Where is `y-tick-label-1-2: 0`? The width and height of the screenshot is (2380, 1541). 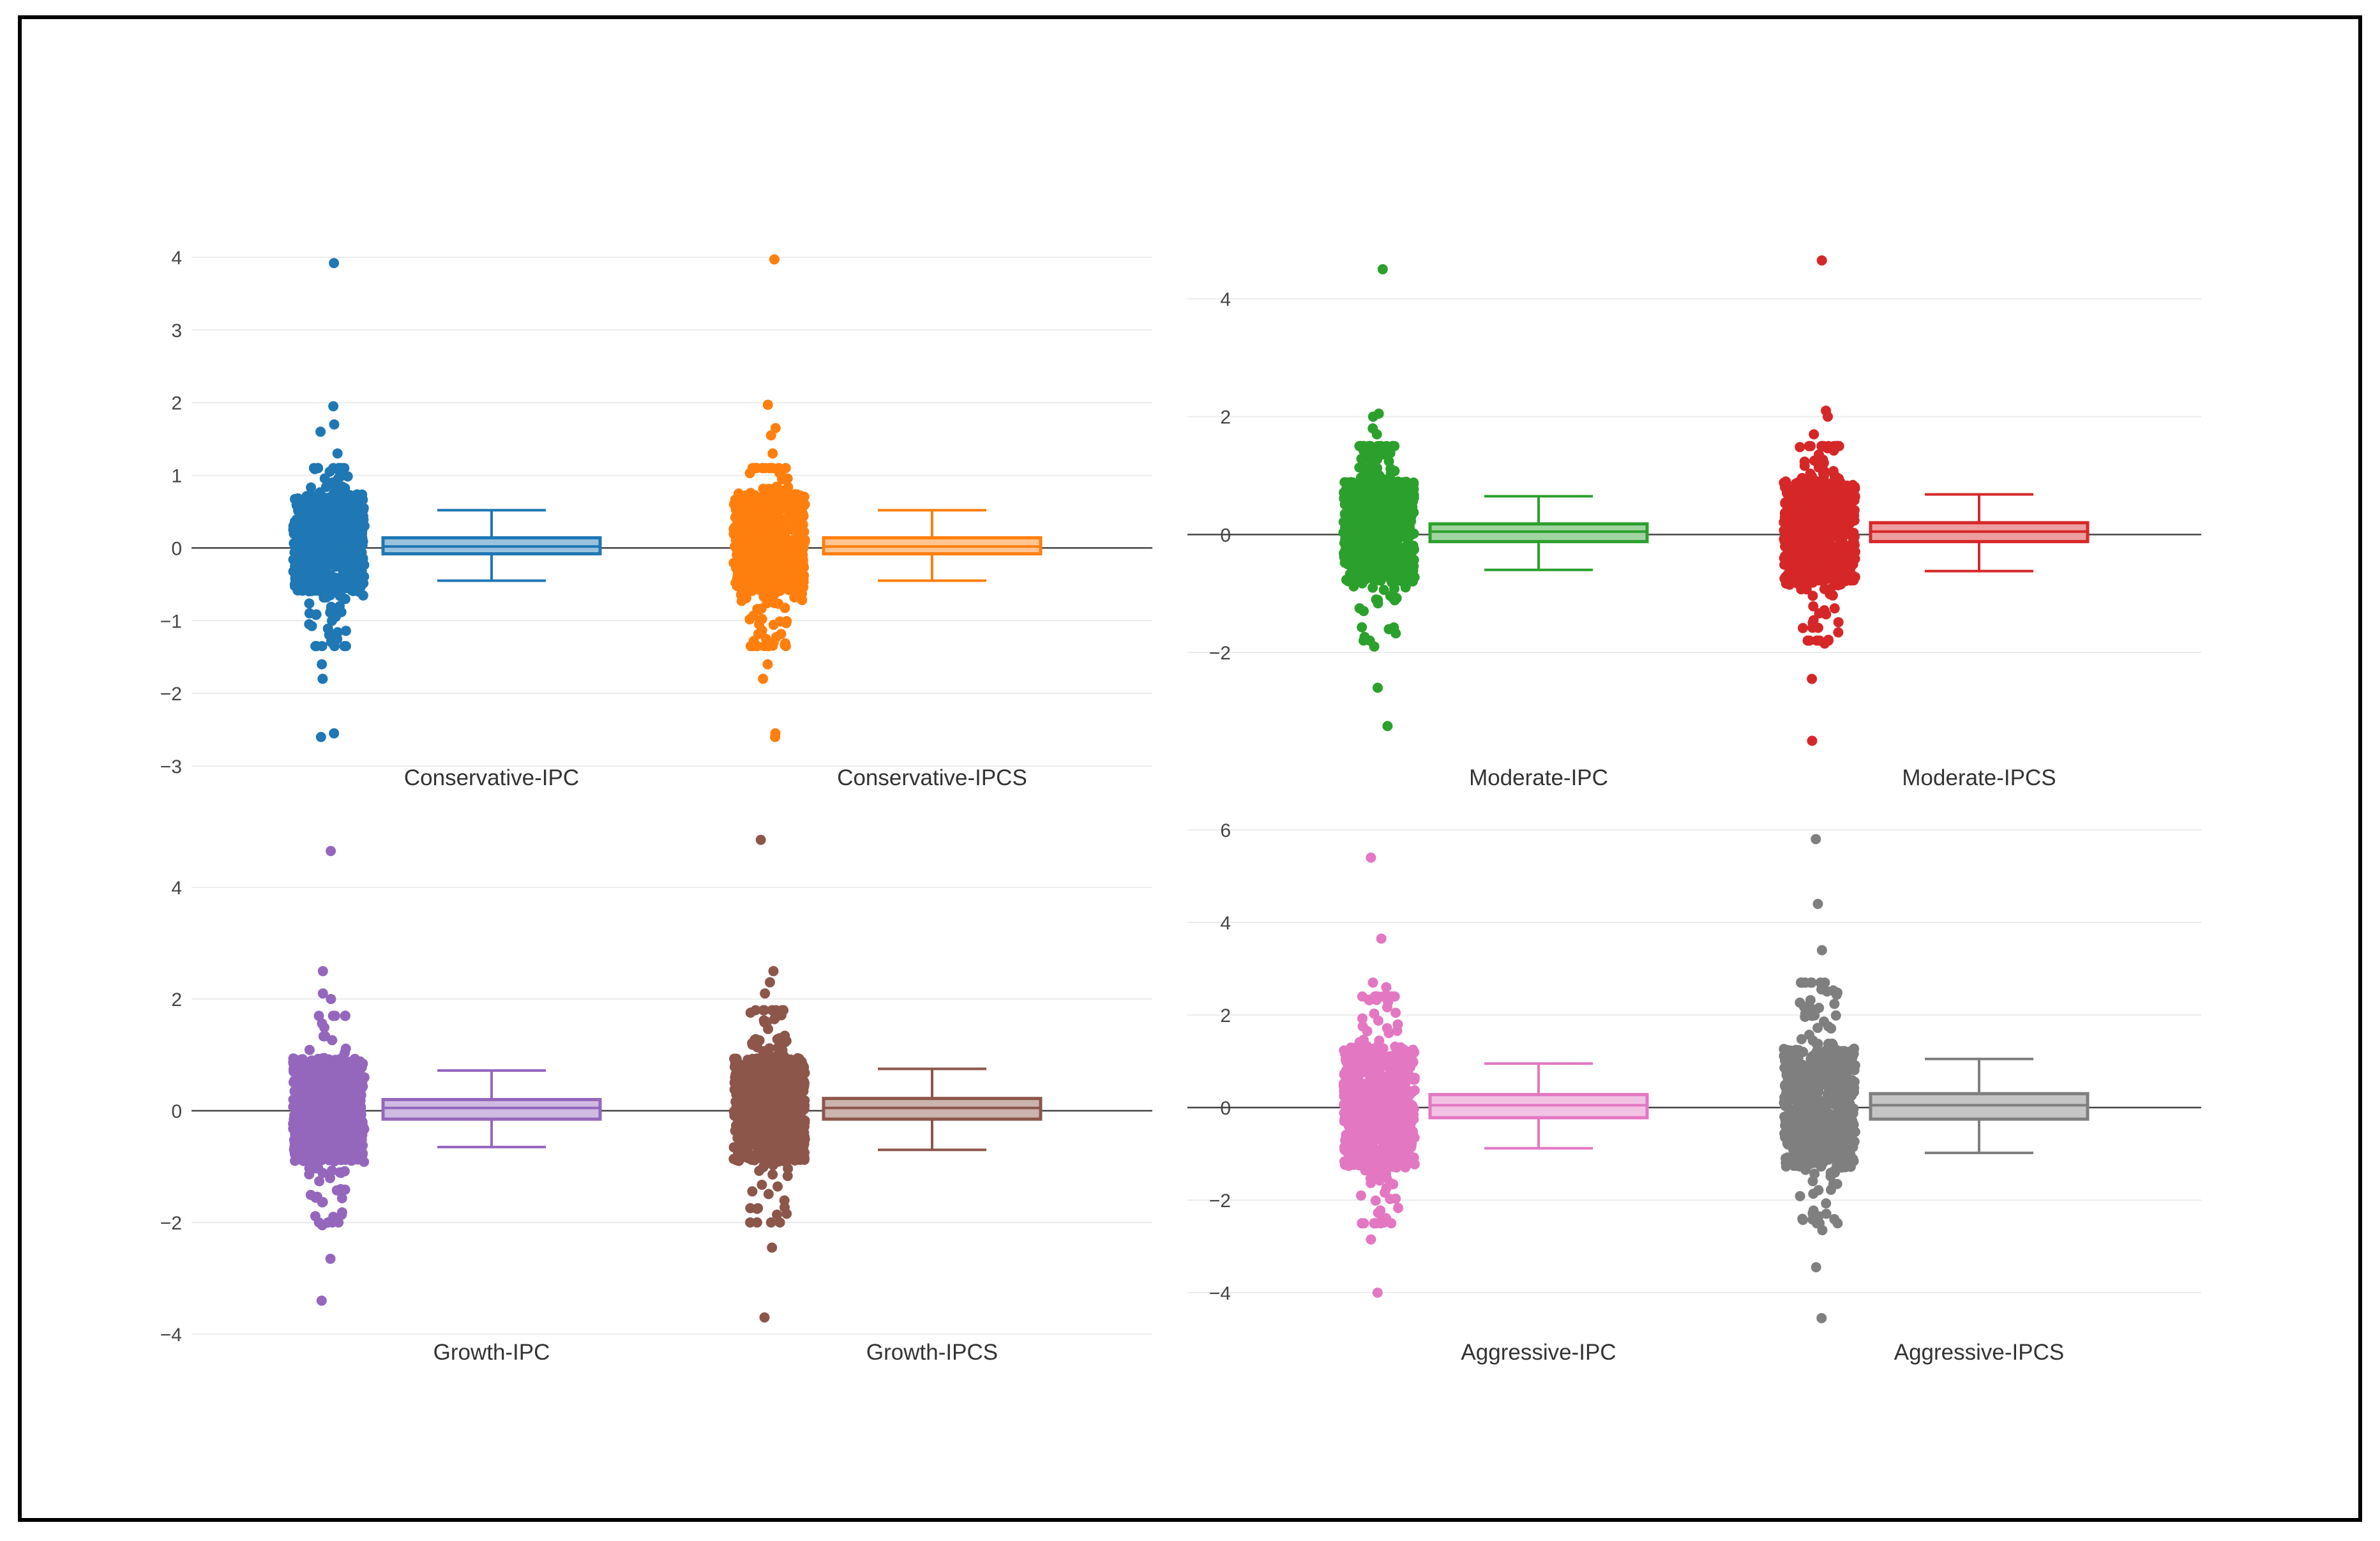
y-tick-label-1-2: 0 is located at coordinates (1225, 535).